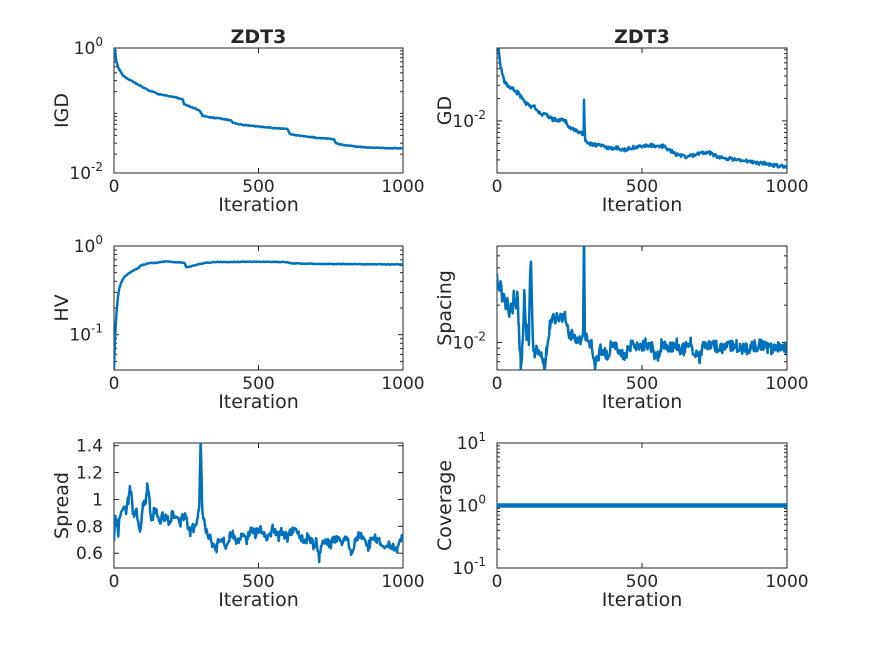 This screenshot has height=656, width=875. I want to click on y-axis-label: IGD, so click(62, 110).